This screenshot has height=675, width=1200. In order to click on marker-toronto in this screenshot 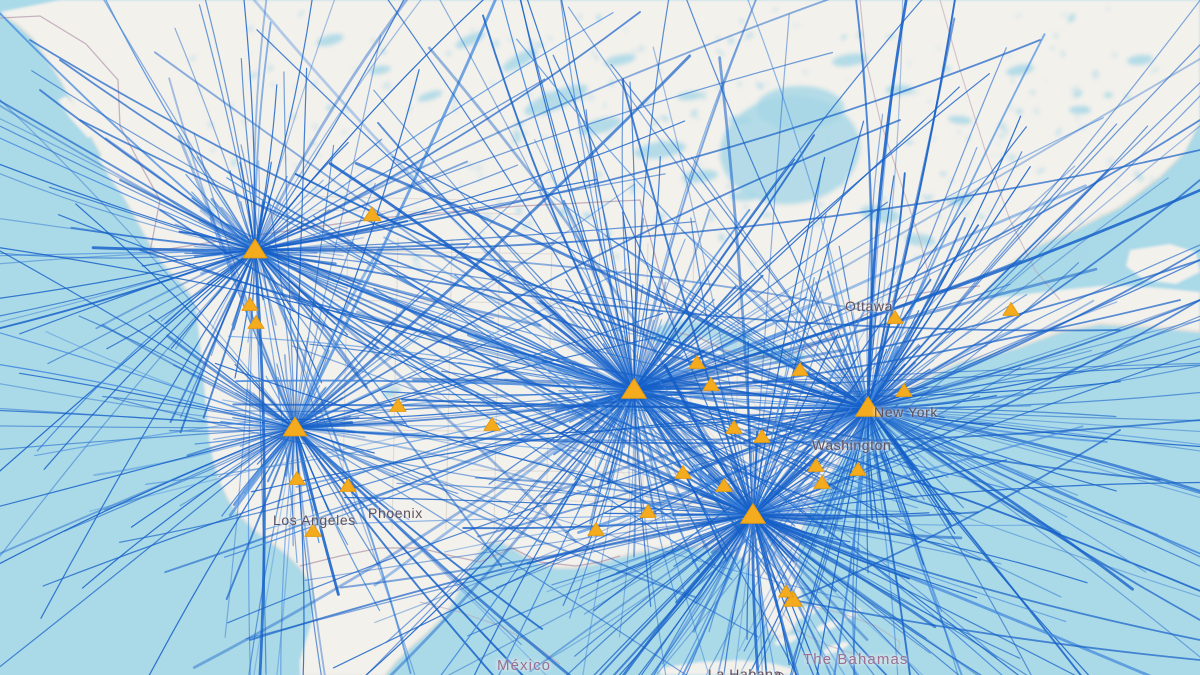, I will do `click(800, 369)`.